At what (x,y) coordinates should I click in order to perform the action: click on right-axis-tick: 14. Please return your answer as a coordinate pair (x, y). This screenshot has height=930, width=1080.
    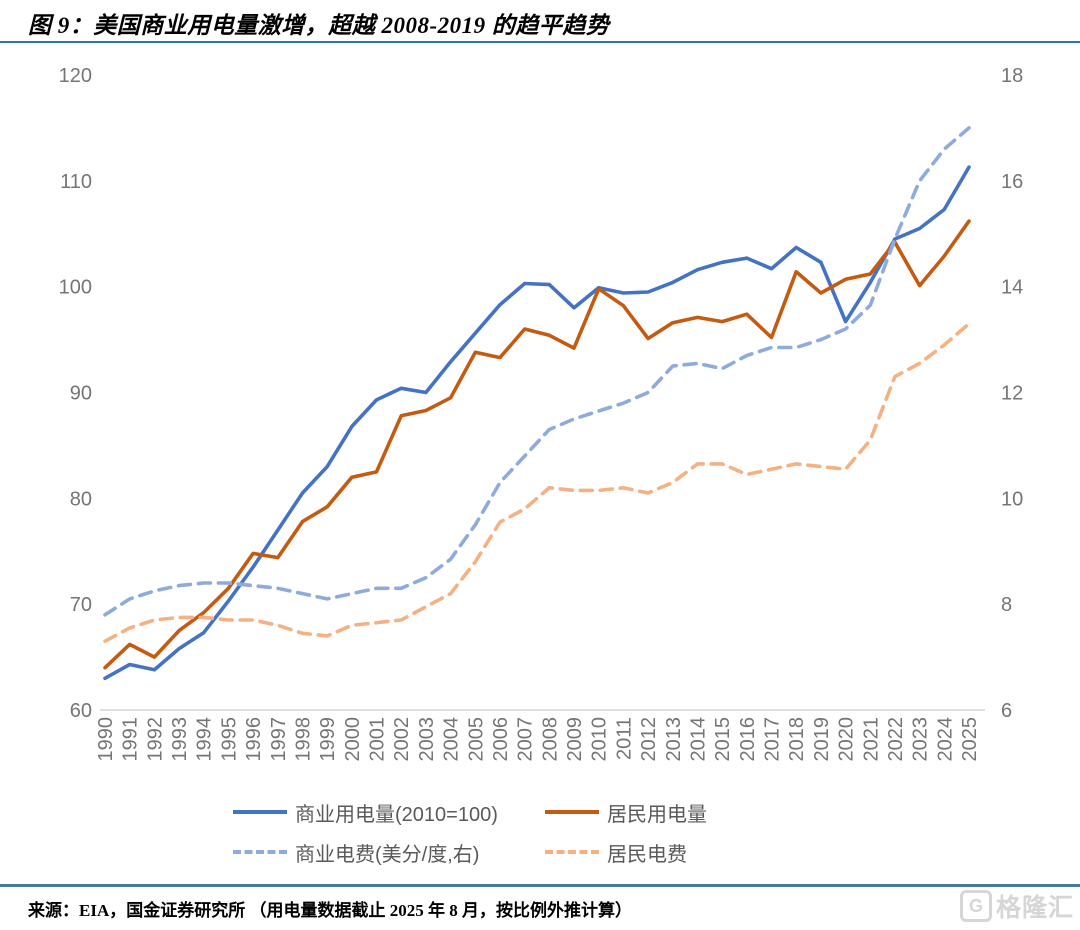
    Looking at the image, I should click on (1012, 288).